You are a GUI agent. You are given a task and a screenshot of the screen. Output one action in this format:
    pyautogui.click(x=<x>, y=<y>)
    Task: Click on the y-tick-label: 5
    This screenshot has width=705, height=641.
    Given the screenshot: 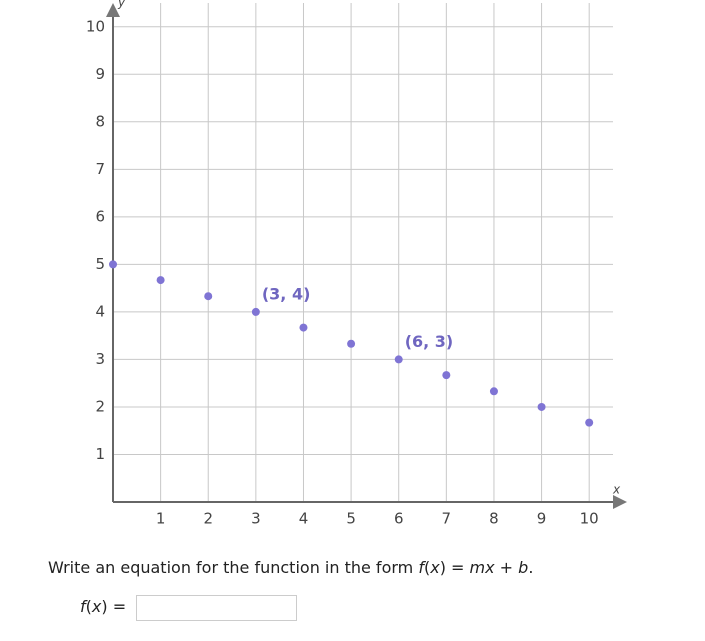 What is the action you would take?
    pyautogui.click(x=100, y=264)
    